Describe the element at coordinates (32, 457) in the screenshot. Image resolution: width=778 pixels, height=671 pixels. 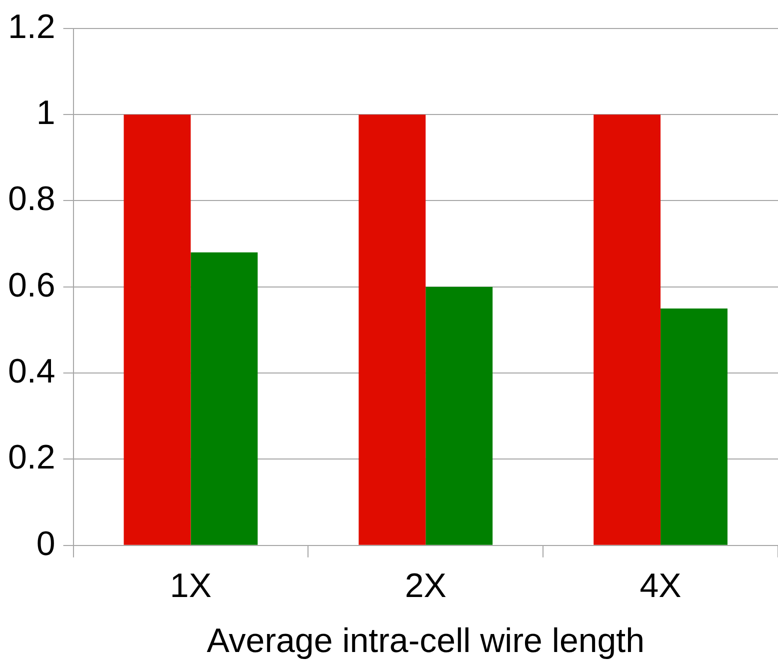
I see `y-tick-label: 0.2` at that location.